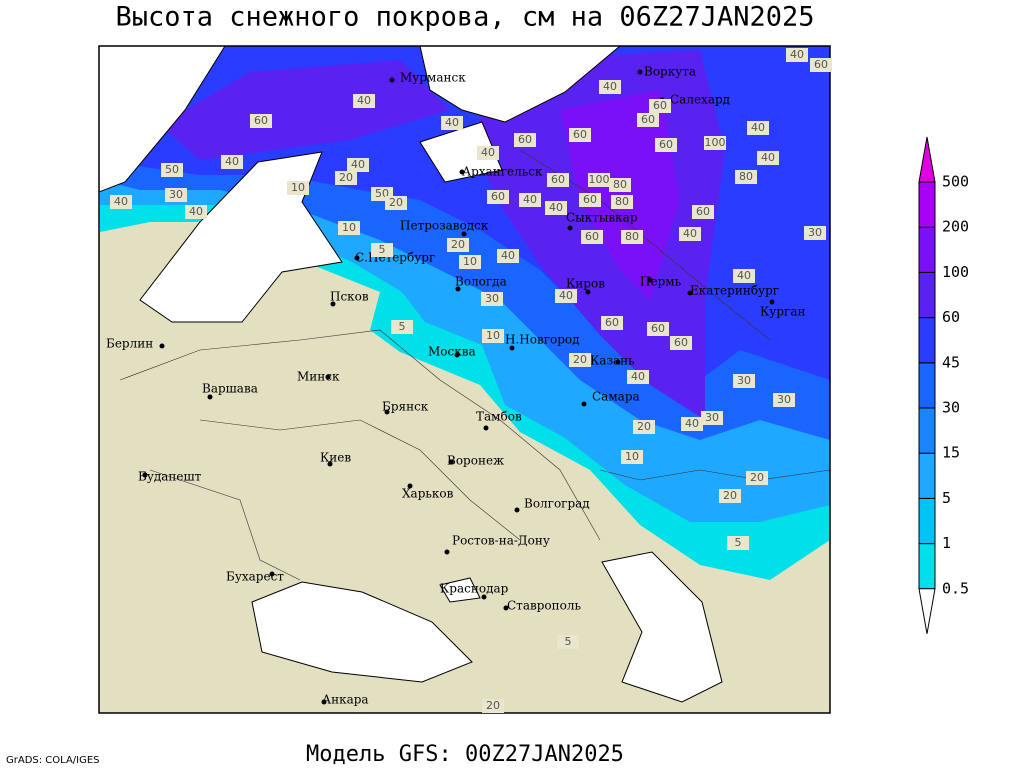 Image resolution: width=1024 pixels, height=772 pixels. I want to click on city-label: Воркута, so click(670, 72).